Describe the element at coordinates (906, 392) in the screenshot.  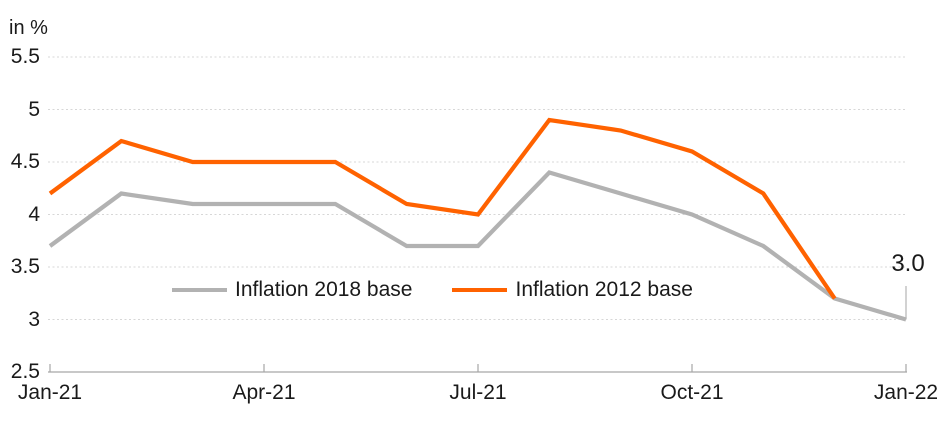
I see `x-tick-label: Jan-22` at that location.